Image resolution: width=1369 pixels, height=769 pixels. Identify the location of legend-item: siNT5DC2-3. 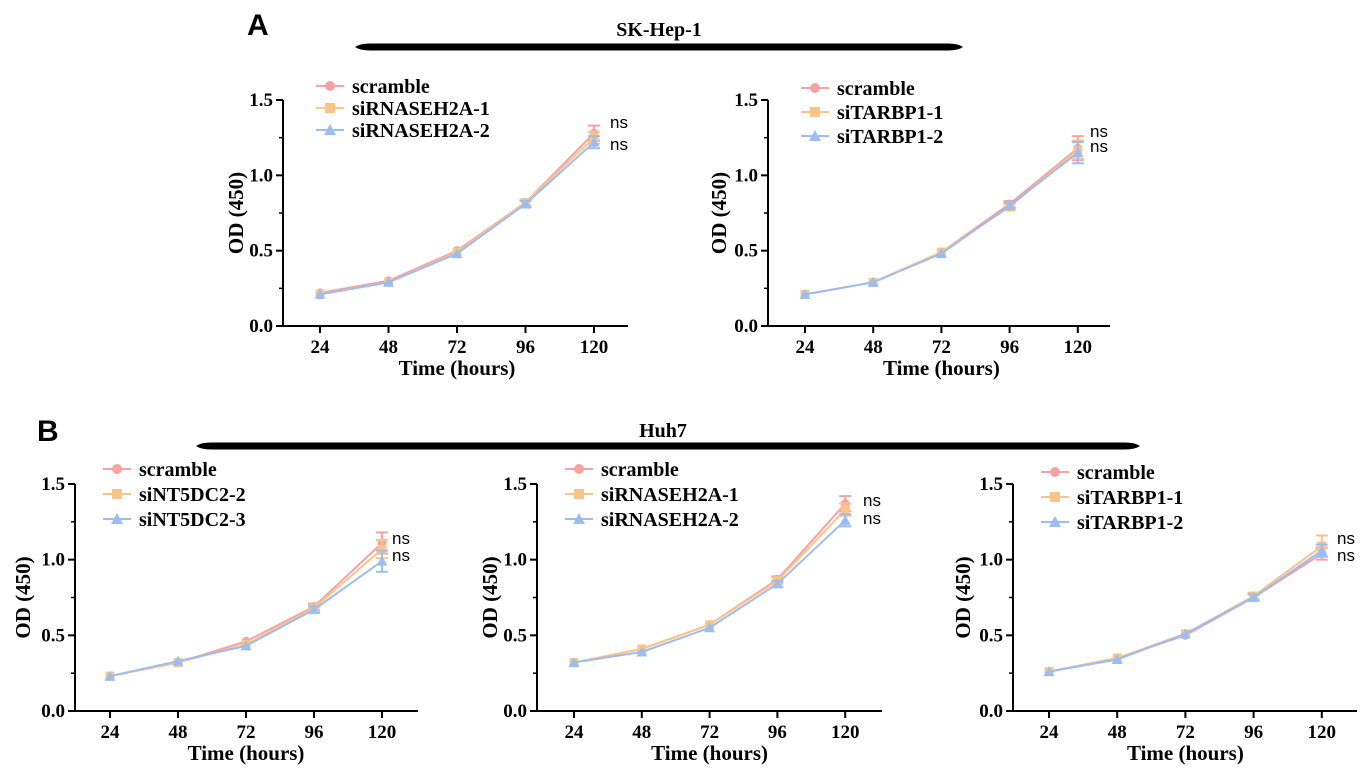
(174, 520).